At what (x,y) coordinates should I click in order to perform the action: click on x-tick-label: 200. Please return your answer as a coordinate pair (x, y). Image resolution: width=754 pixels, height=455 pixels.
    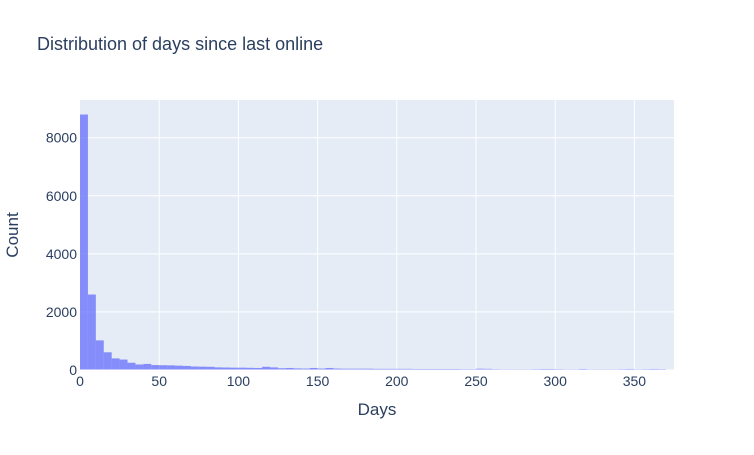
    Looking at the image, I should click on (397, 381).